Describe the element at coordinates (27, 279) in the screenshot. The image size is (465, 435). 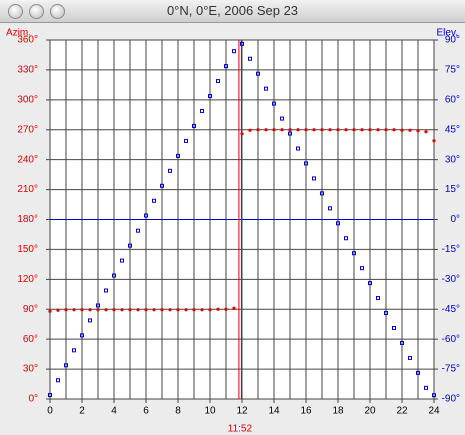
I see `y-tick-label: 120°` at that location.